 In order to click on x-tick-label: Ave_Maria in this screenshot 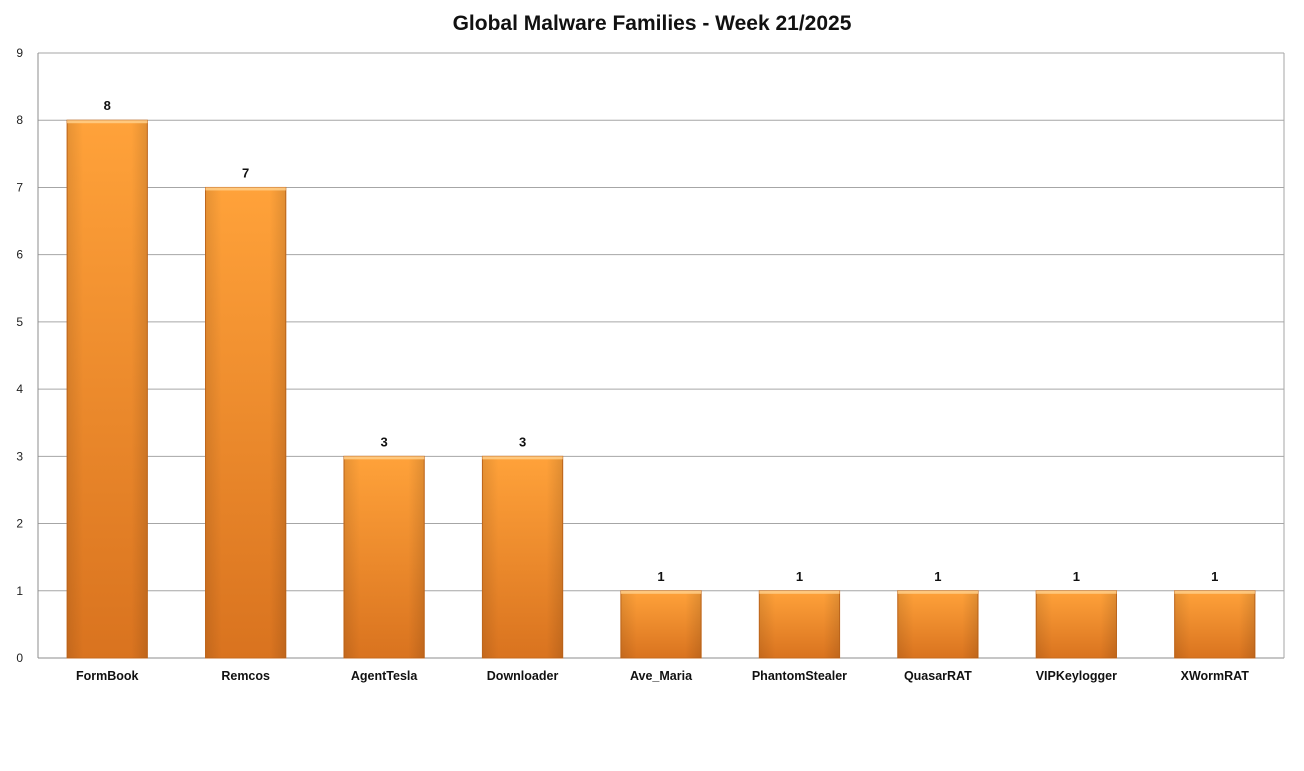, I will do `click(661, 676)`.